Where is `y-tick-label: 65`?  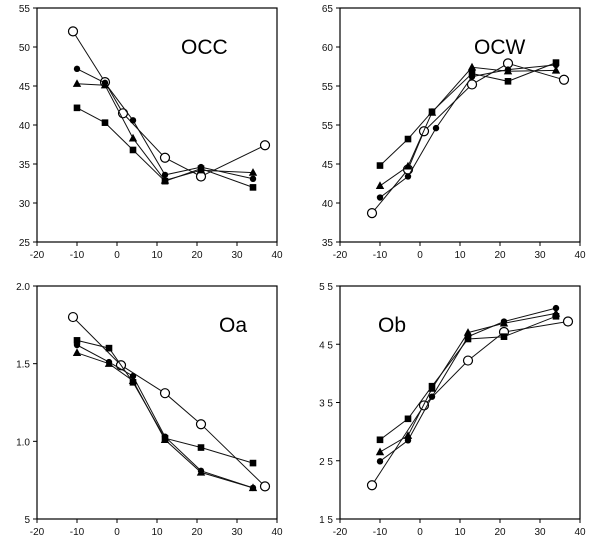
y-tick-label: 65 is located at coordinates (328, 9).